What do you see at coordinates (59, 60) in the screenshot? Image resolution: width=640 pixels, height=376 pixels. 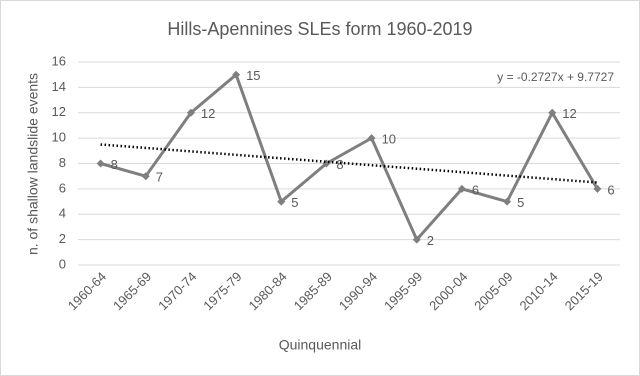 I see `y-tick-label: 16` at bounding box center [59, 60].